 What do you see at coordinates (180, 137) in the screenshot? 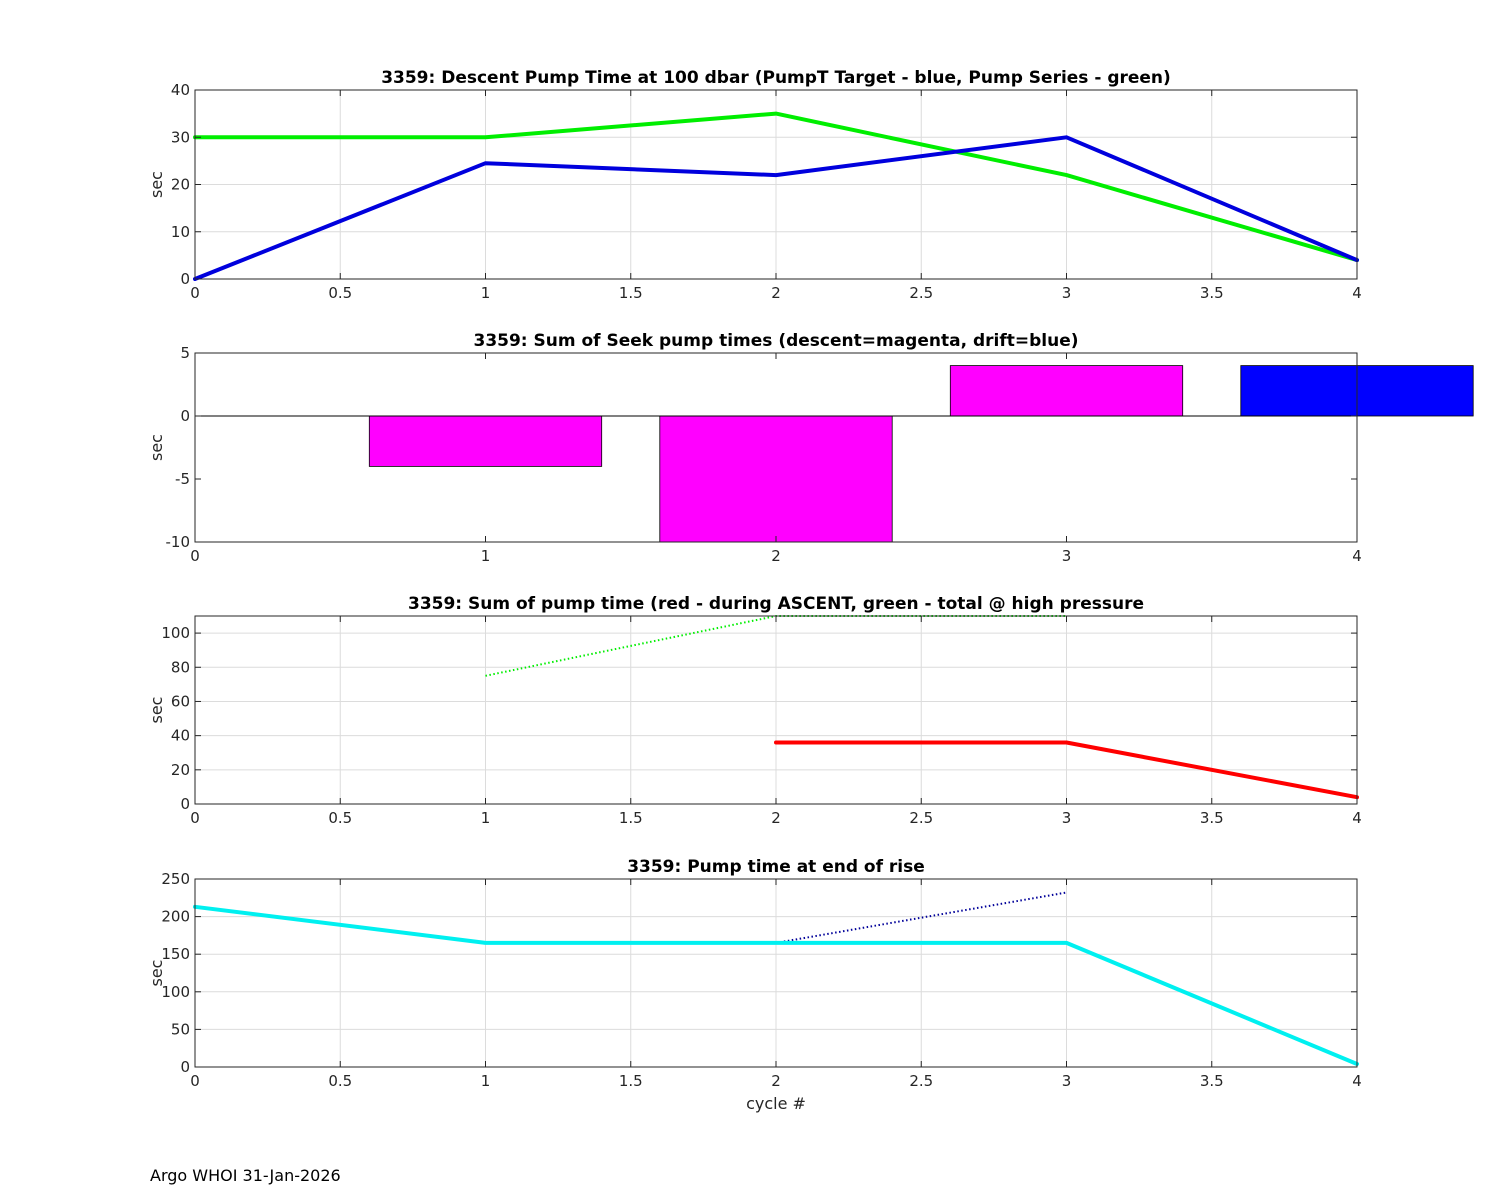
I see `y-tick-label: 30` at bounding box center [180, 137].